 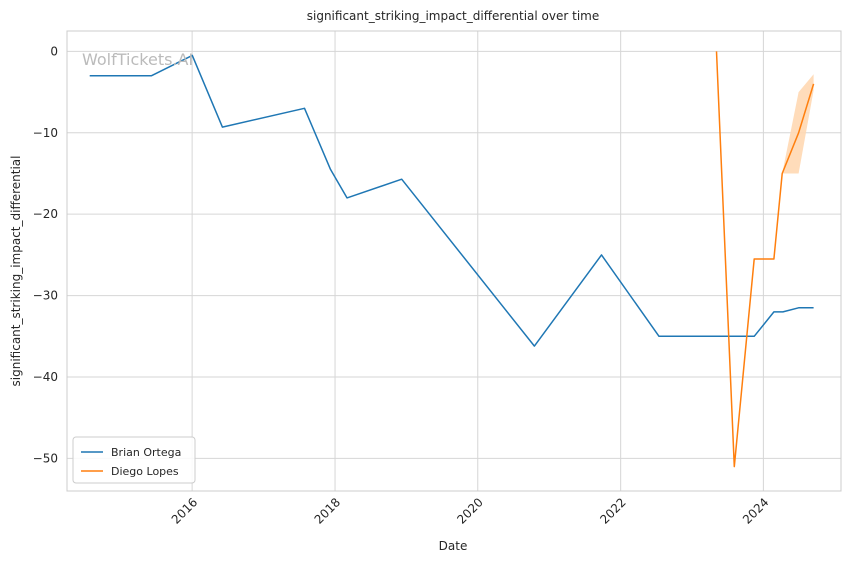 I want to click on watermark-text: WolfTickets.AI, so click(x=137, y=59).